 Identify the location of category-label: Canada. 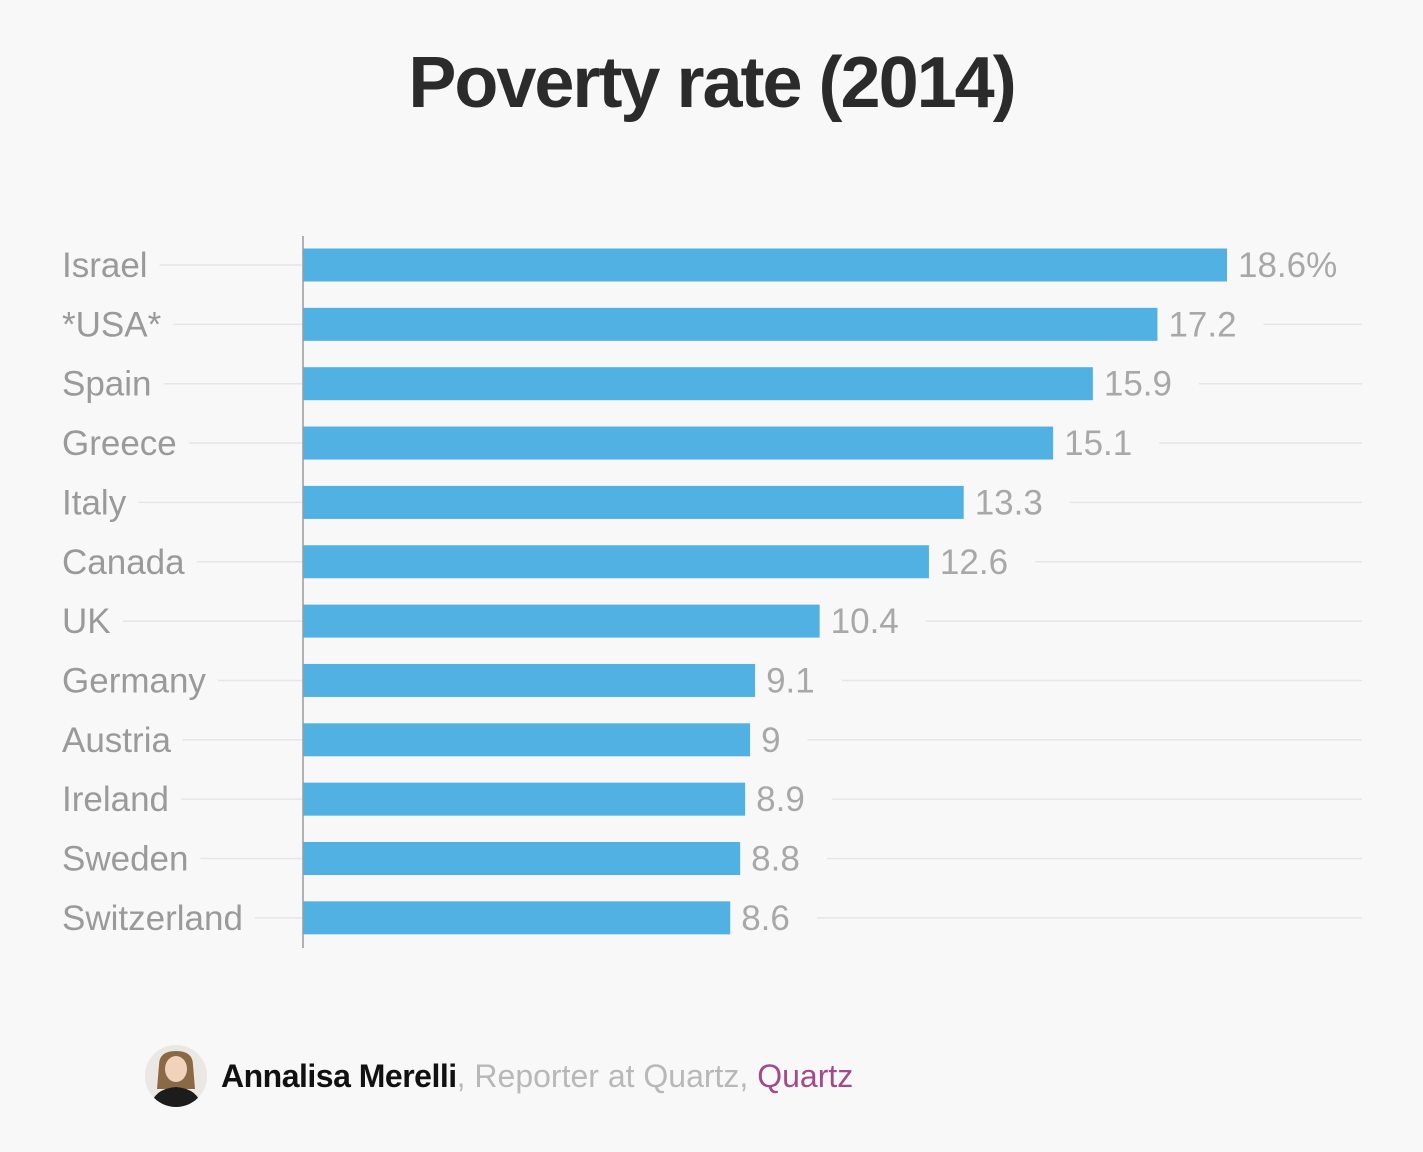
(123, 562).